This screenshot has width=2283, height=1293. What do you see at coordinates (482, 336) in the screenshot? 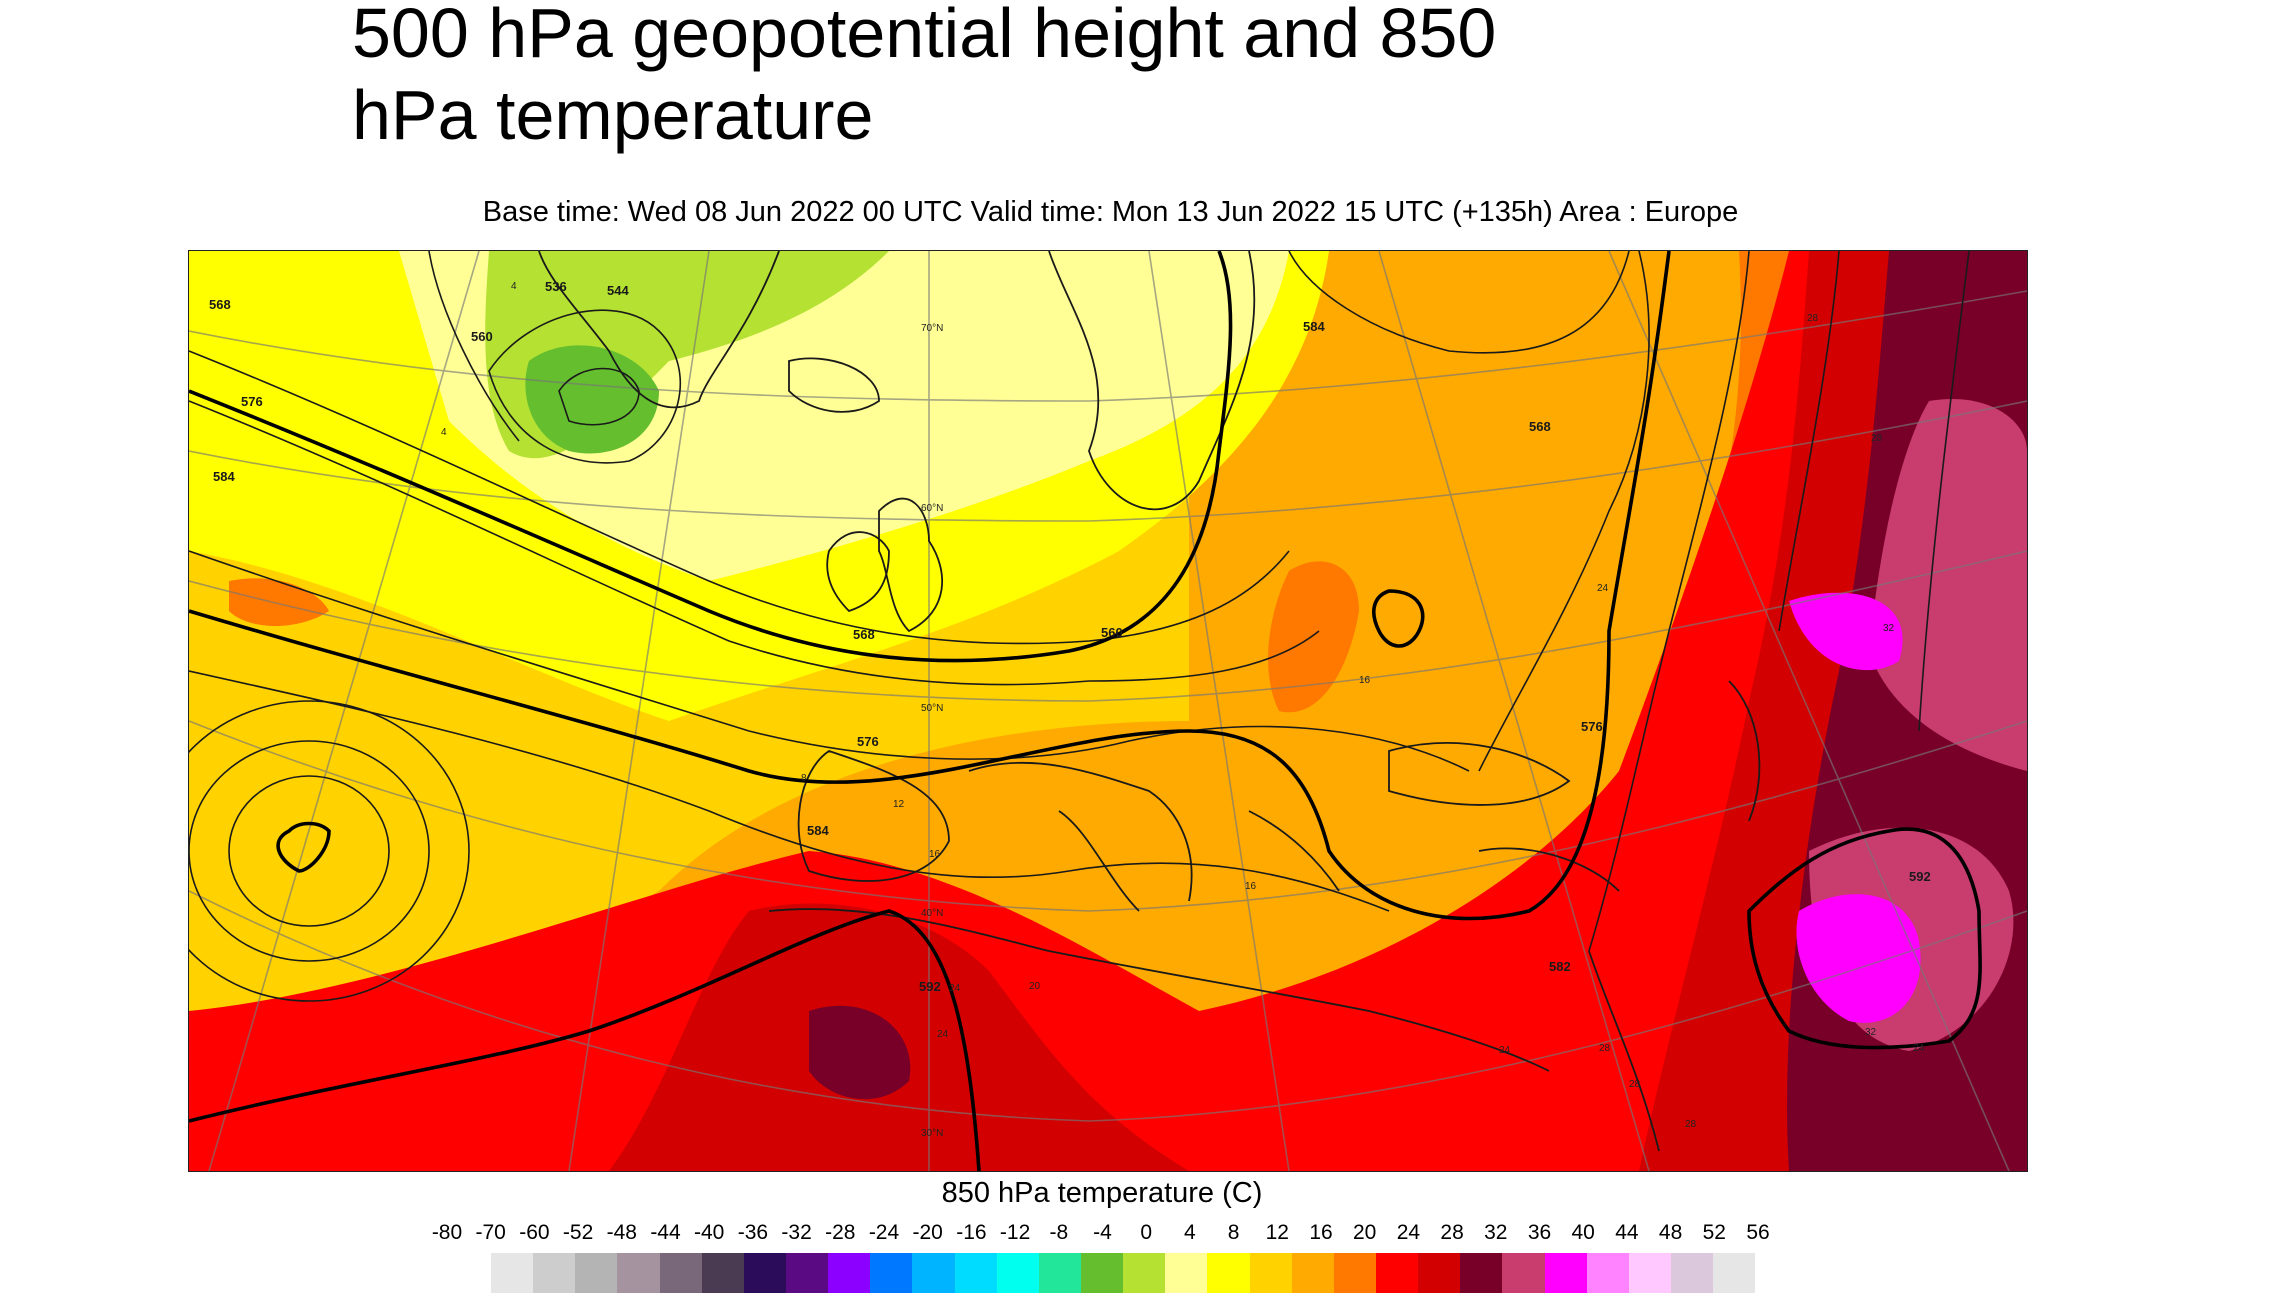
I see `height-label: 560` at bounding box center [482, 336].